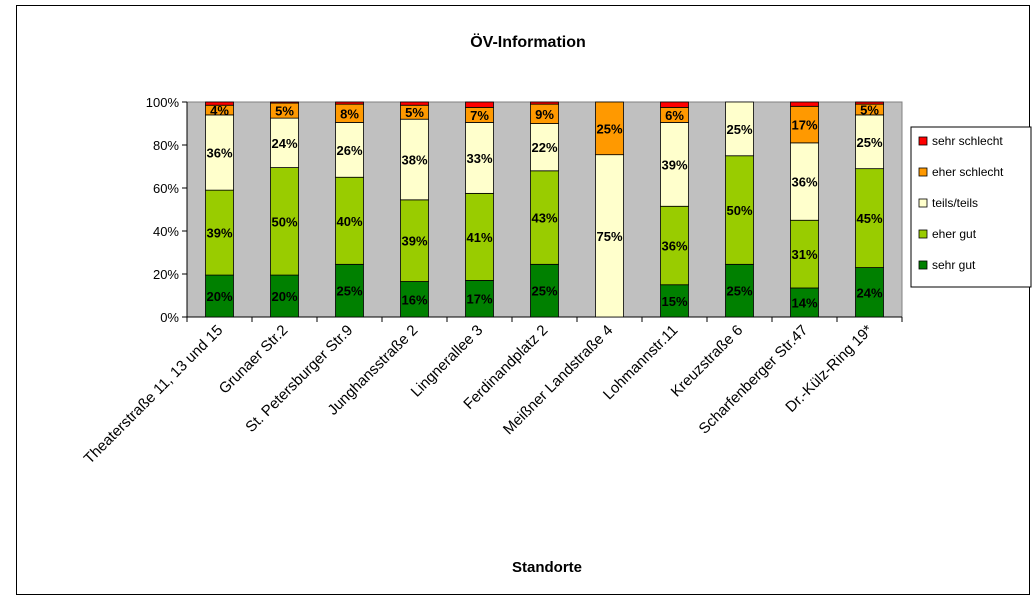  What do you see at coordinates (166, 188) in the screenshot?
I see `y-tick-label: 60%` at bounding box center [166, 188].